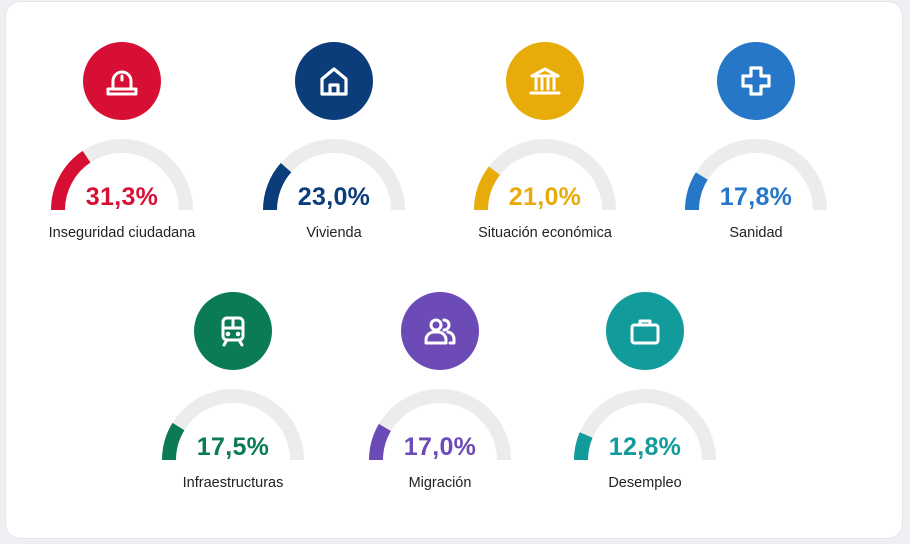 This screenshot has width=910, height=544. What do you see at coordinates (545, 197) in the screenshot?
I see `gauge-value-label: 21,0%` at bounding box center [545, 197].